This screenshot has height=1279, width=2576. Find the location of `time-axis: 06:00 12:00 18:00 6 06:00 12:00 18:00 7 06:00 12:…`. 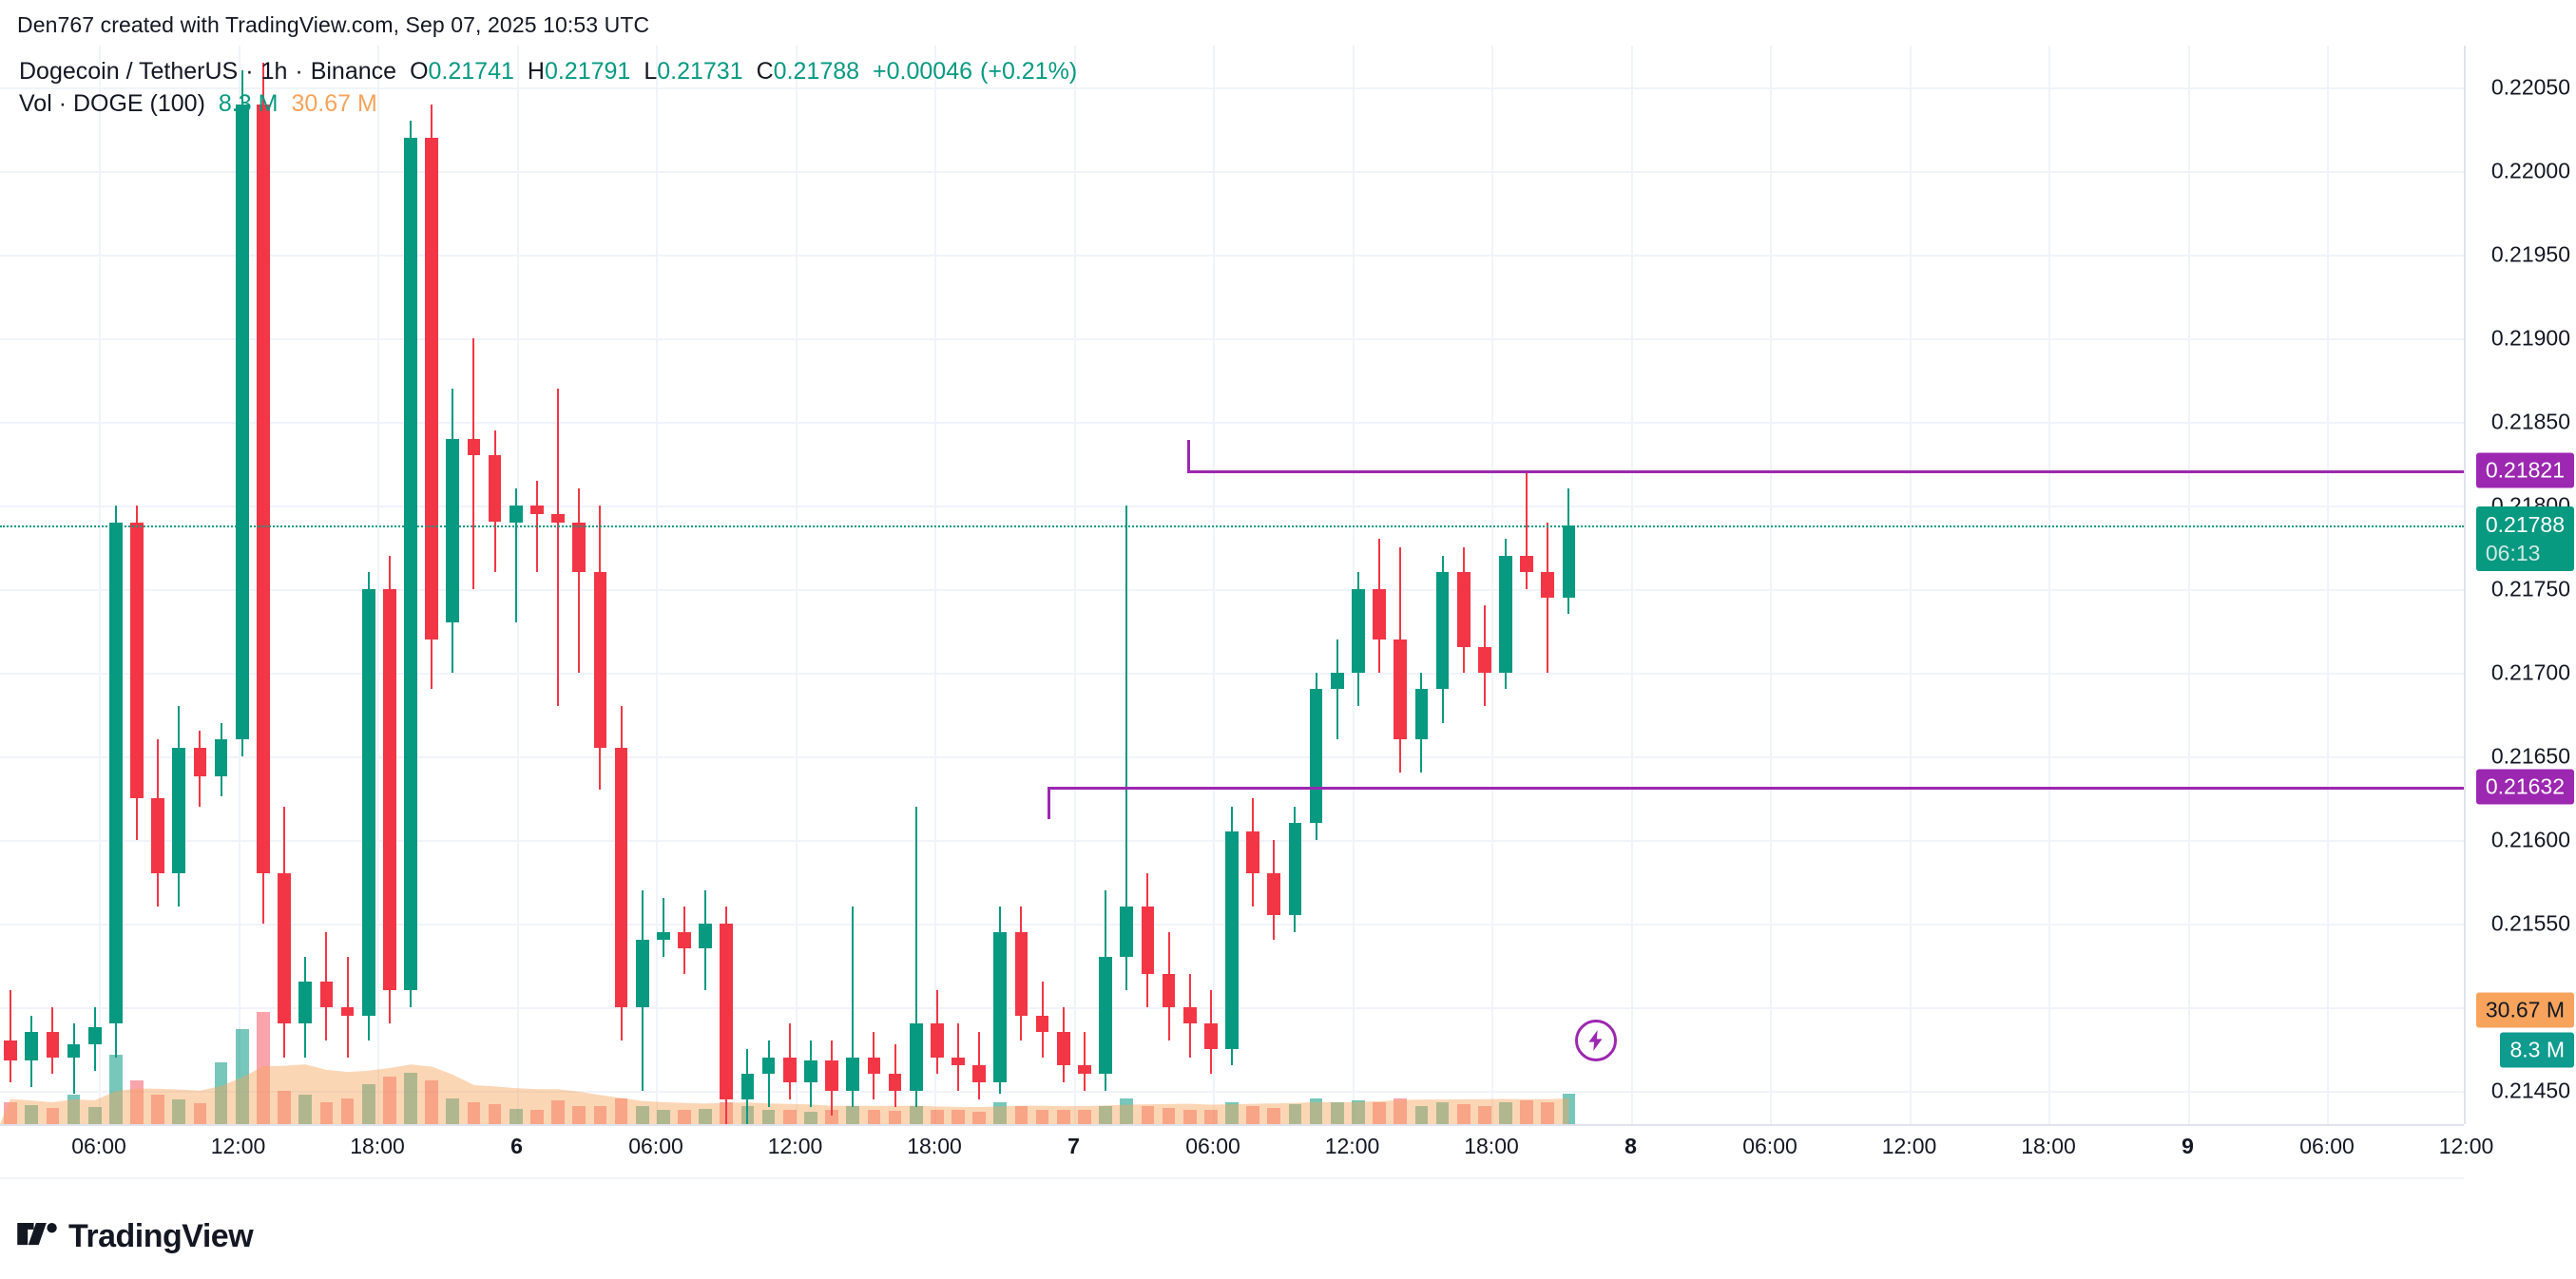

time-axis: 06:00 12:00 18:00 6 06:00 12:00 18:00 7 06:00 12:… is located at coordinates (1288, 1152).